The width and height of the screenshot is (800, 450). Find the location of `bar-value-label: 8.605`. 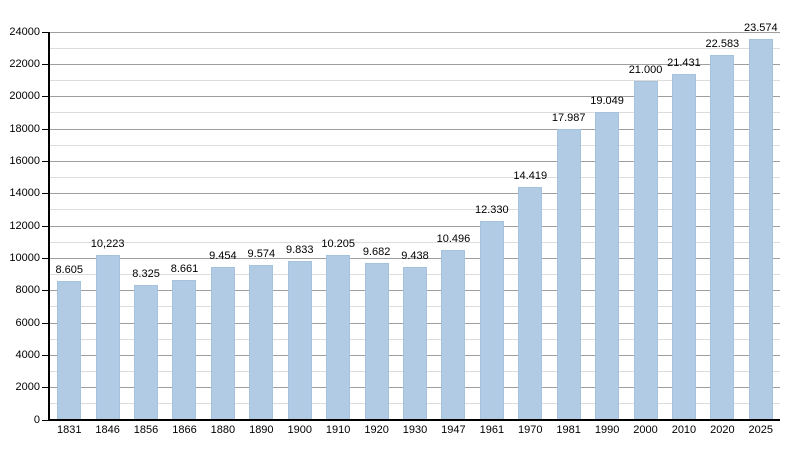

bar-value-label: 8.605 is located at coordinates (69, 269).